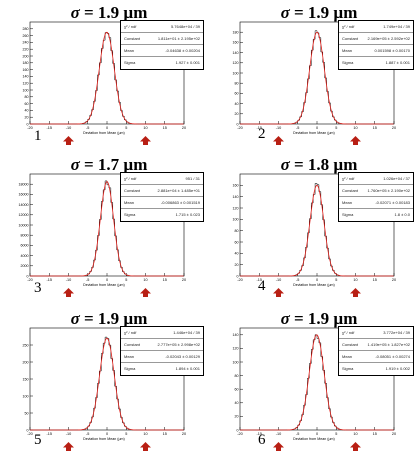  Describe the element at coordinates (388, 344) in the screenshot. I see `constant-value: 1.419e+05 ± 1.827e+02` at that location.